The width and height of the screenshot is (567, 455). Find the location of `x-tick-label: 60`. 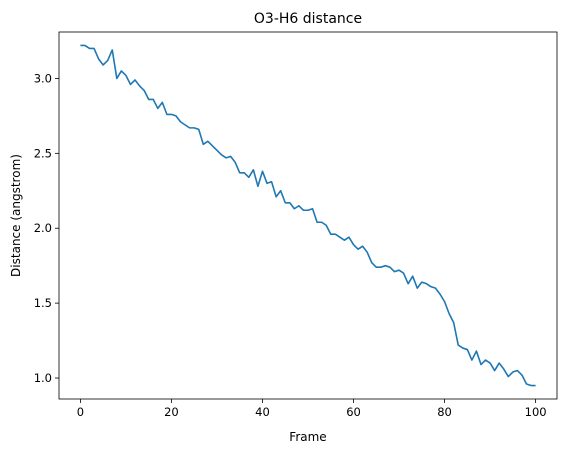

x-tick-label: 60 is located at coordinates (353, 412).